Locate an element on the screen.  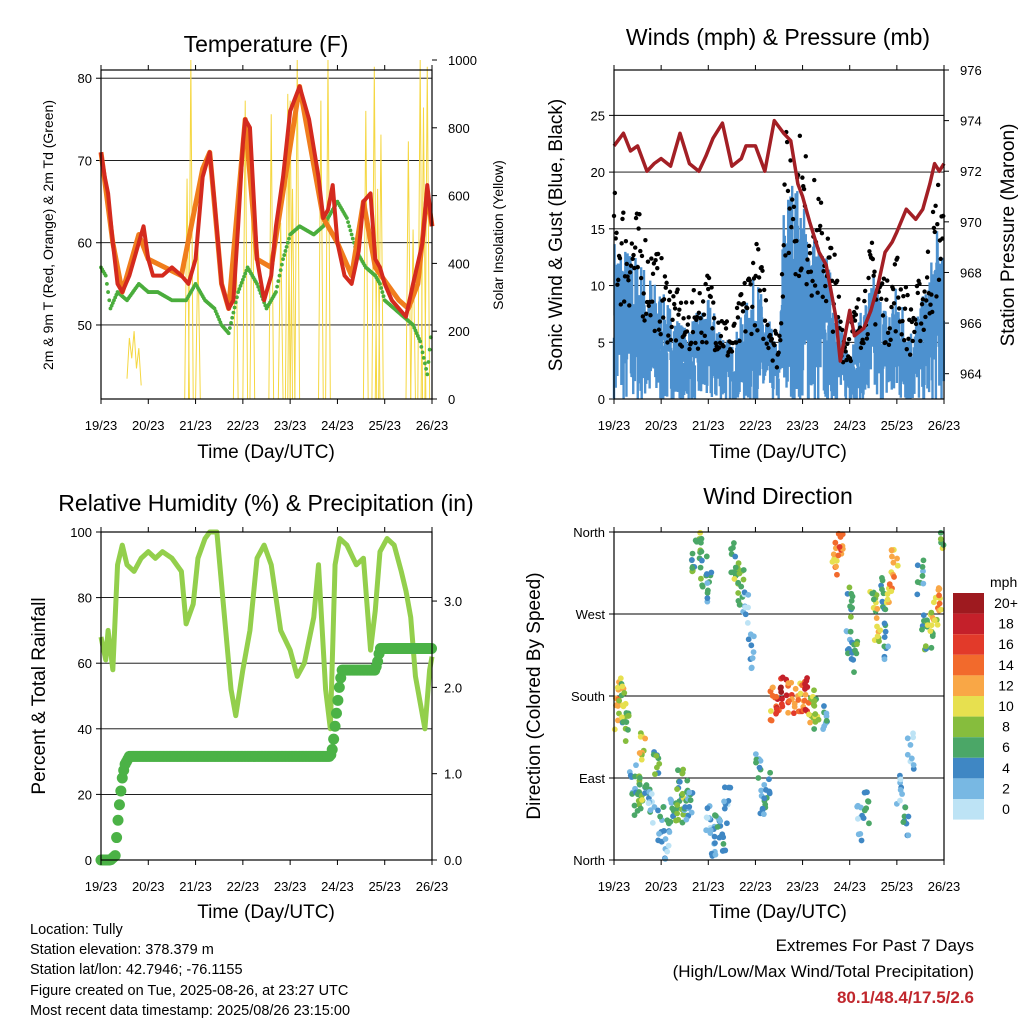
humidity-ylabel: Percent & Total Rainfall is located at coordinates (39, 695).